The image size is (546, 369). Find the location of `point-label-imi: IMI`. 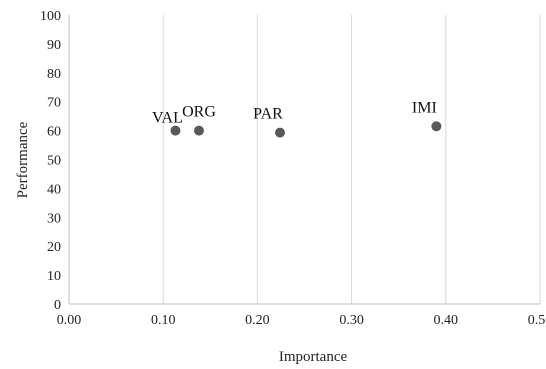

point-label-imi: IMI is located at coordinates (424, 107).